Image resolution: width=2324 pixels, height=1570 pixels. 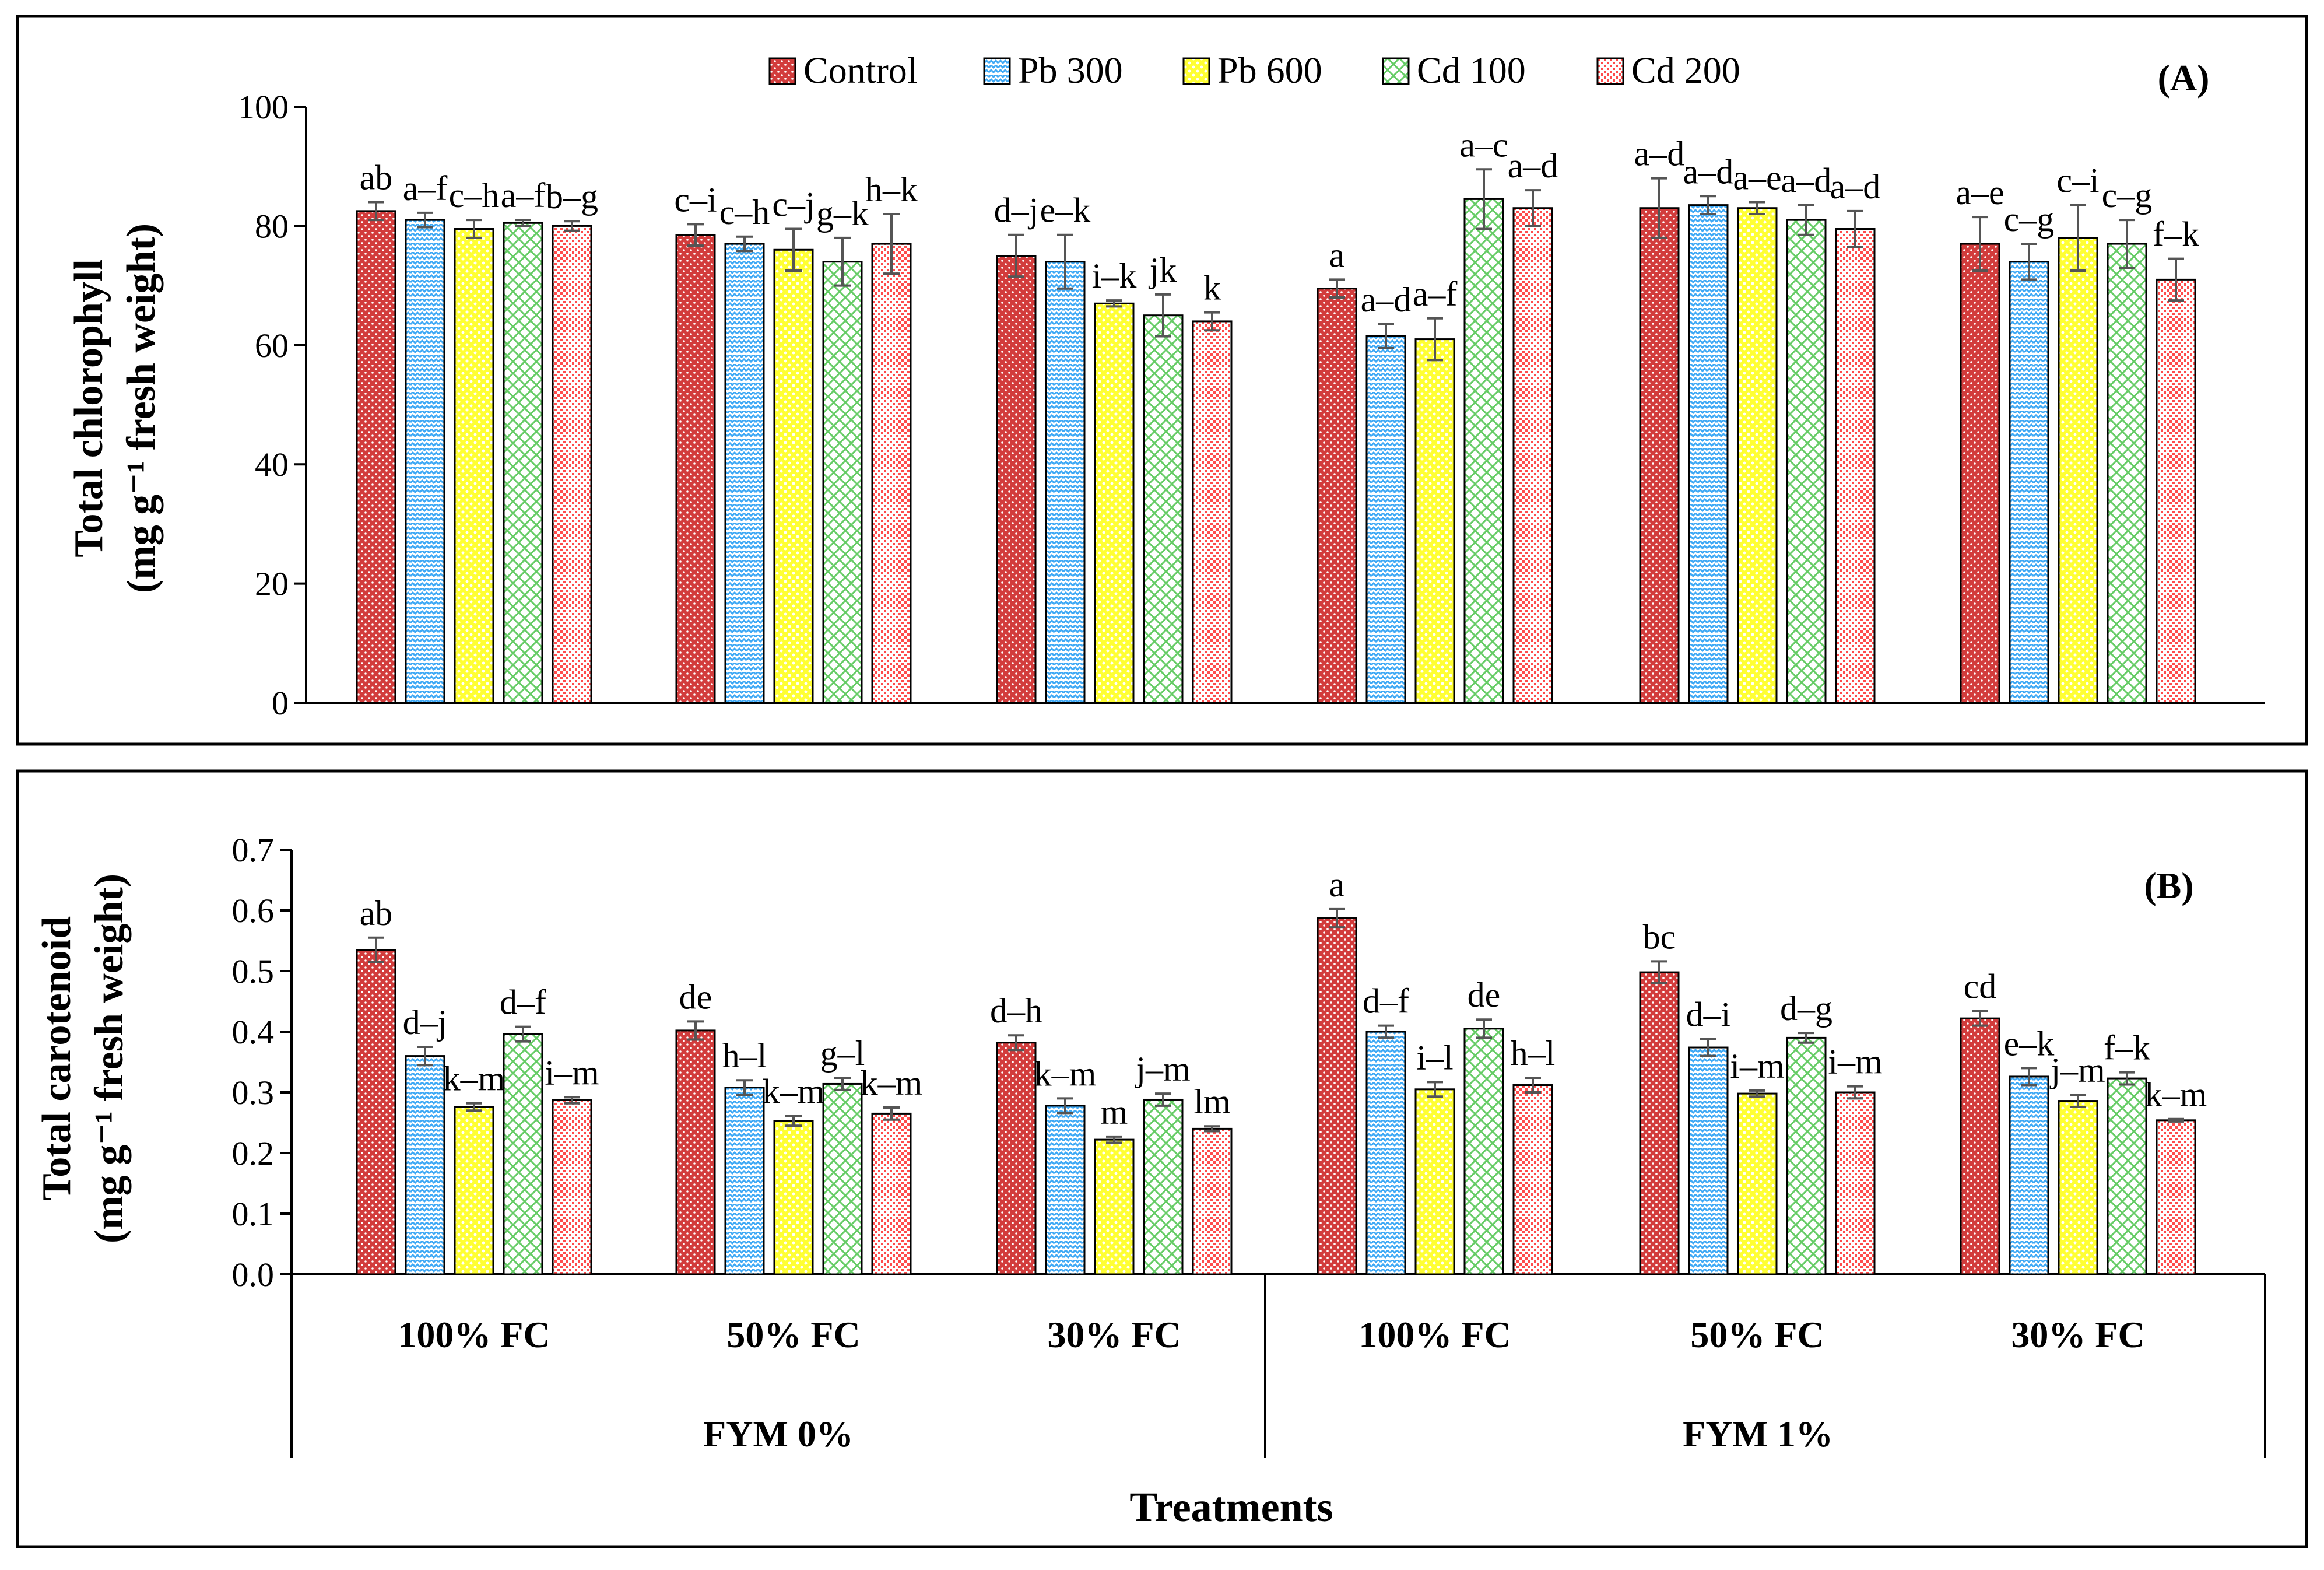 I want to click on panel-a-sig-label: h–k, so click(x=891, y=190).